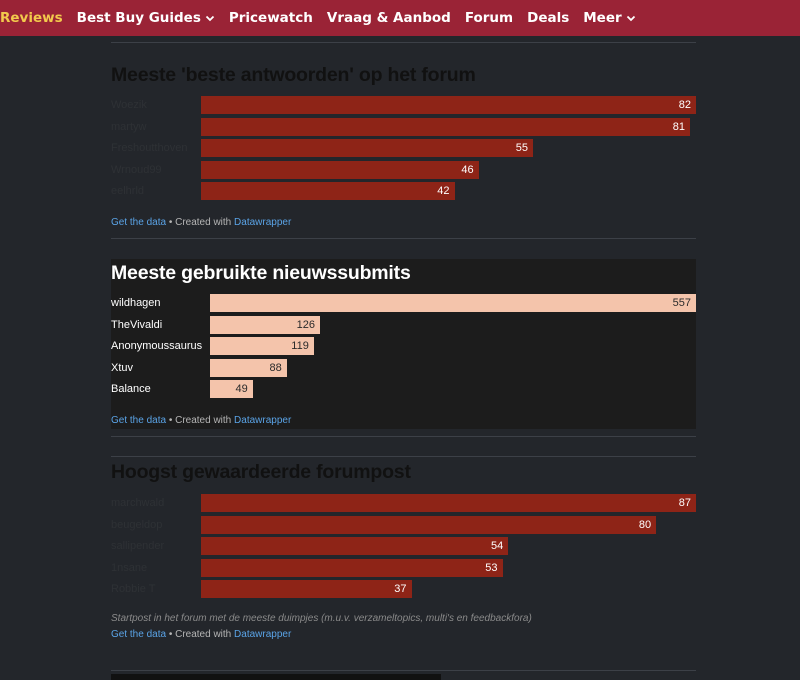  I want to click on bar: 126, so click(265, 324).